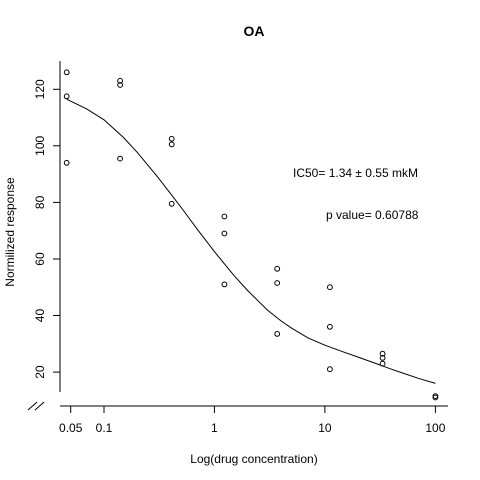 This screenshot has height=480, width=480. What do you see at coordinates (252, 420) in the screenshot?
I see `x-ticks: 0.05 0.1 1 10 100` at bounding box center [252, 420].